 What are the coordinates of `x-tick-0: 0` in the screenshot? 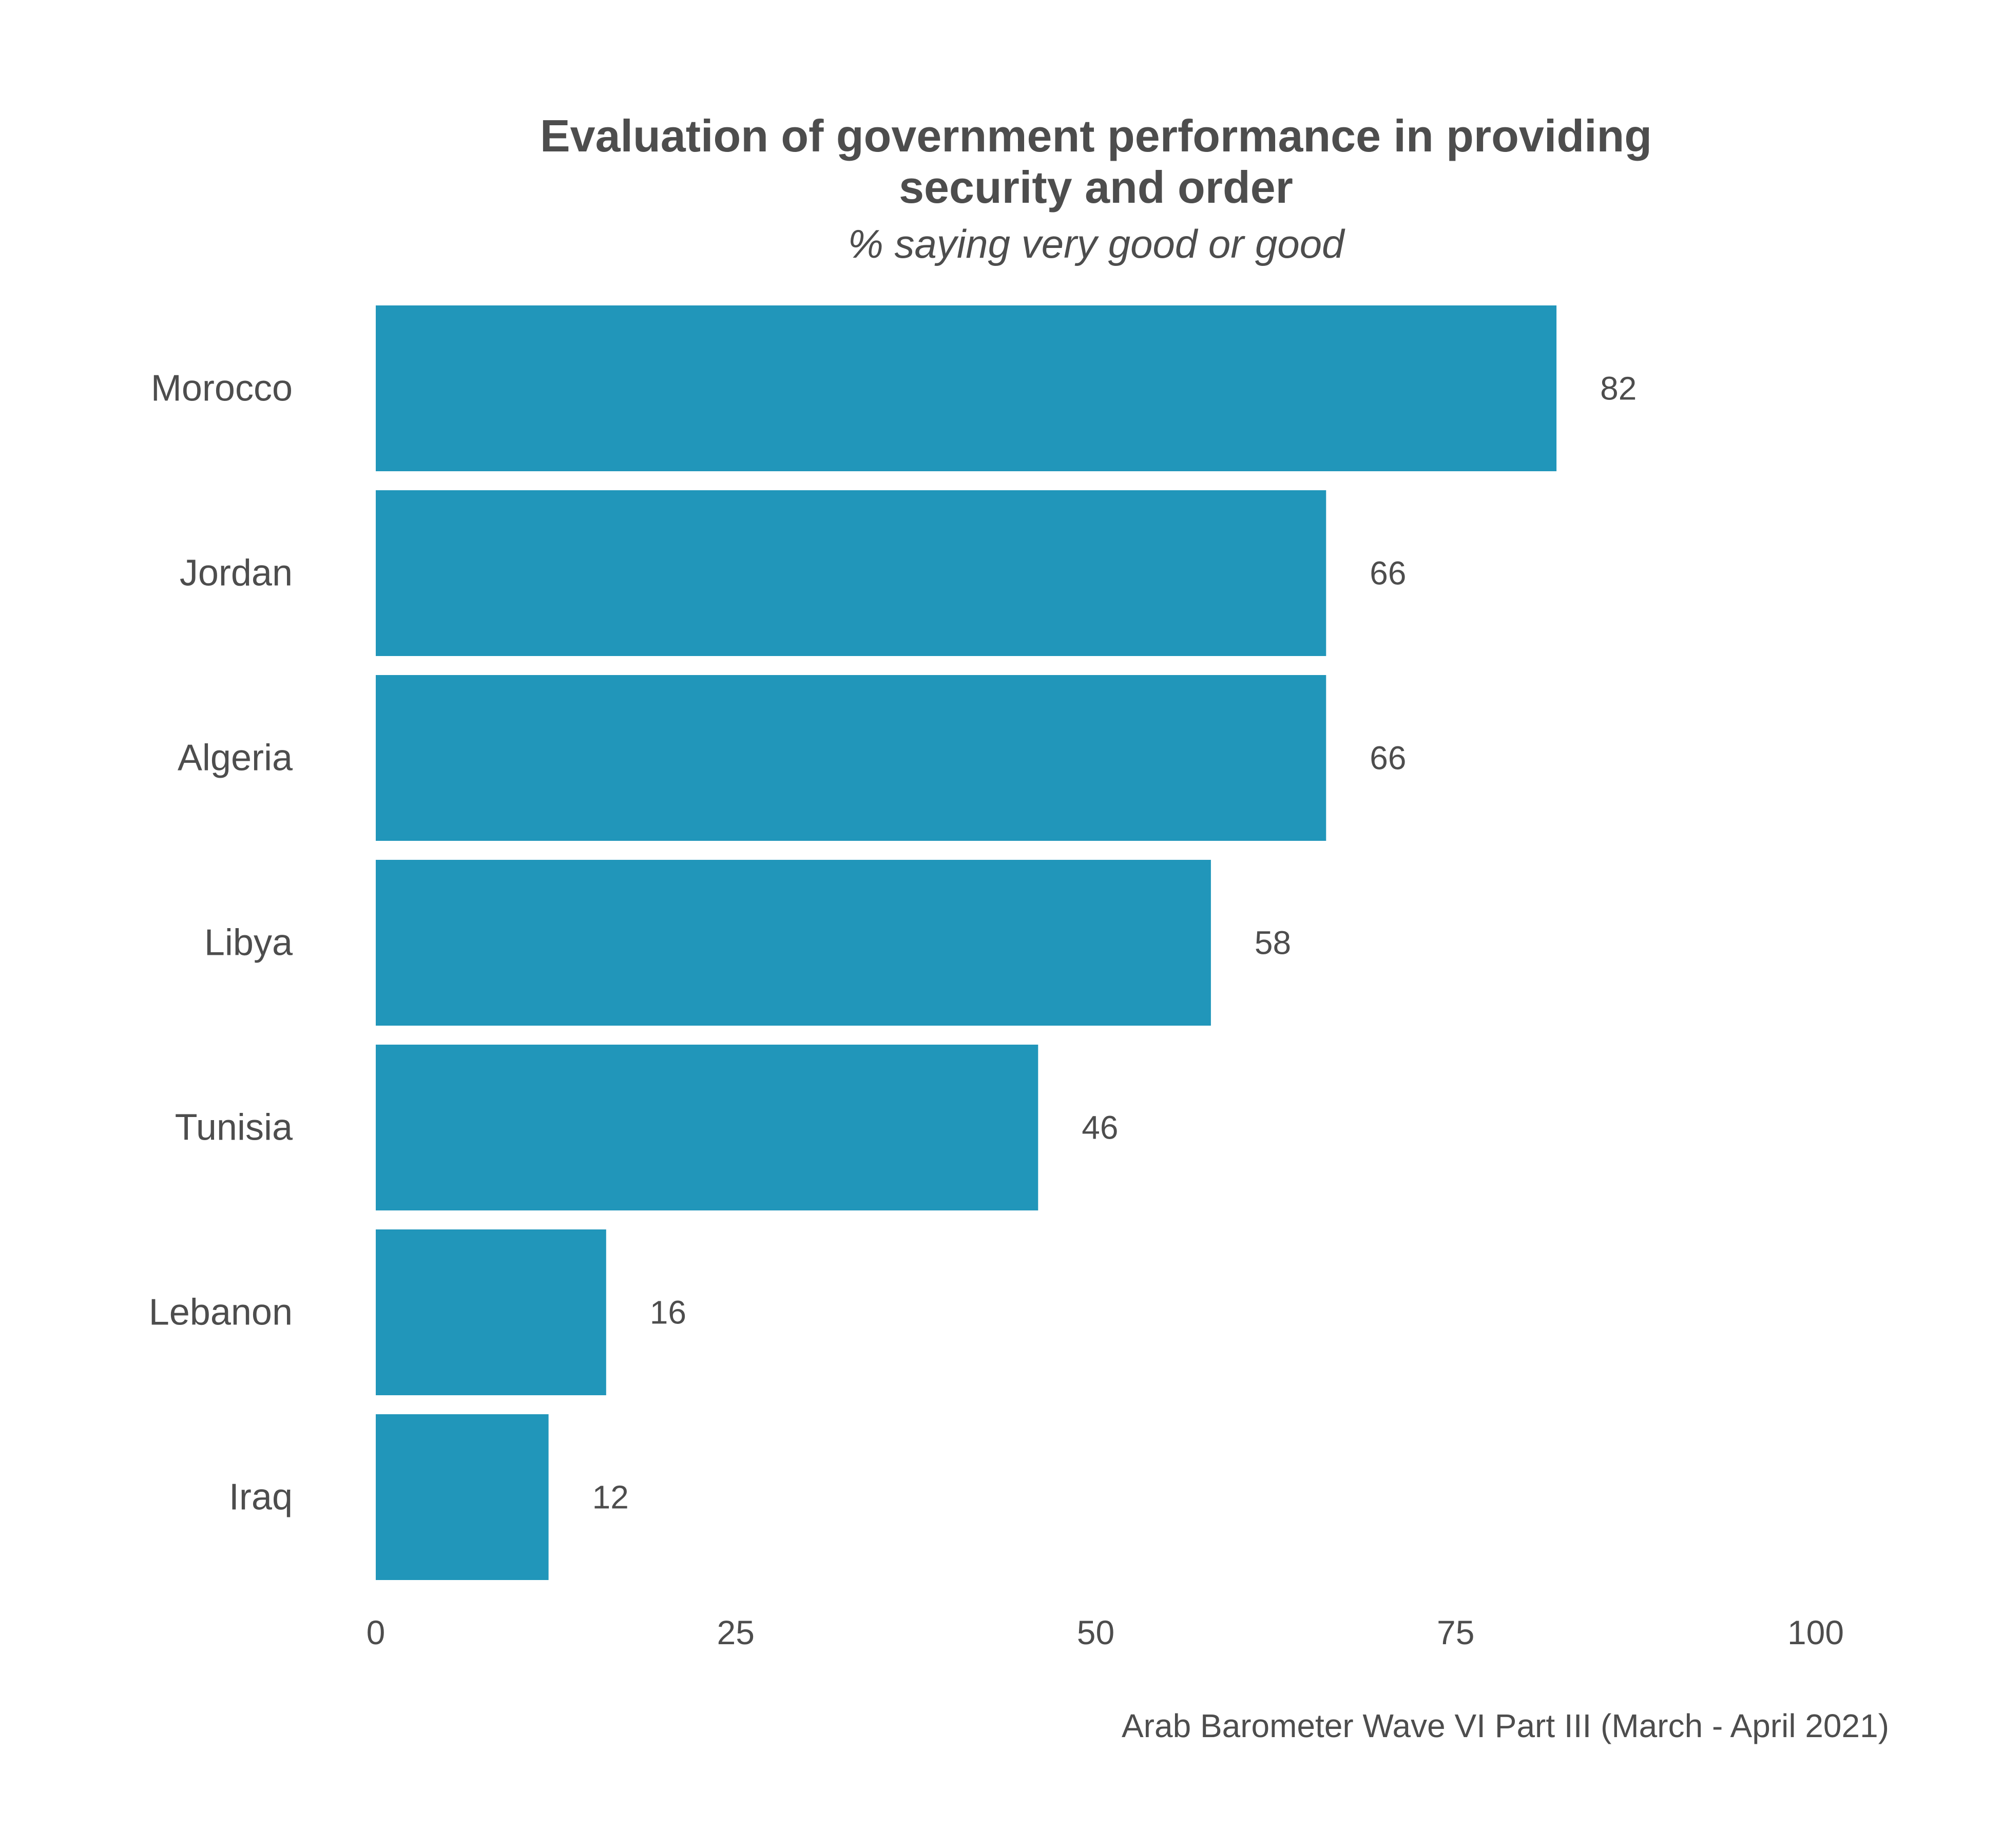 It's located at (376, 1632).